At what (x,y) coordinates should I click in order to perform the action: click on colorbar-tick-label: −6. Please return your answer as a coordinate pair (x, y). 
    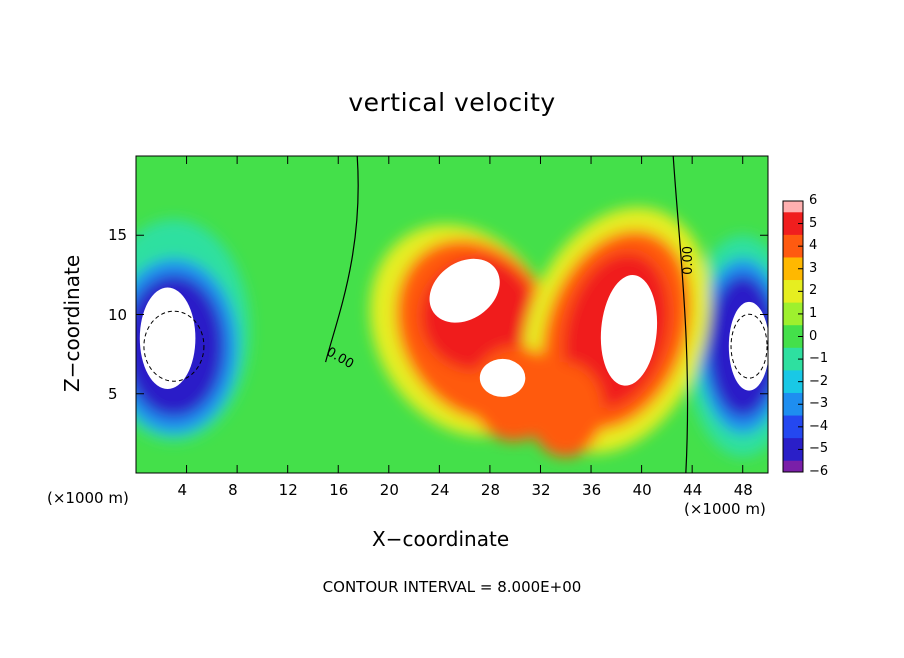
    Looking at the image, I should click on (819, 471).